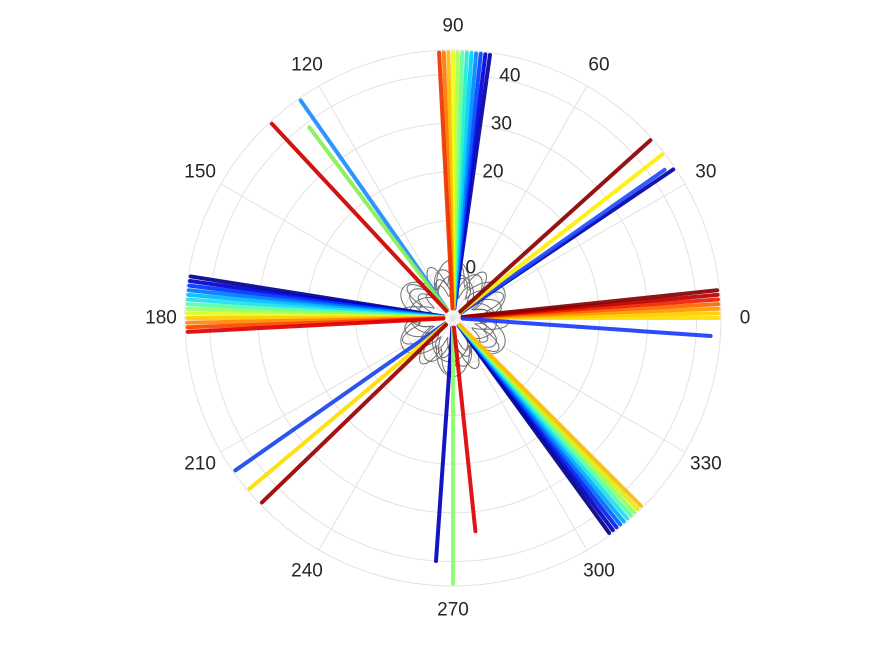 This screenshot has height=656, width=875. What do you see at coordinates (452, 26) in the screenshot?
I see `theta-tick-label: 90` at bounding box center [452, 26].